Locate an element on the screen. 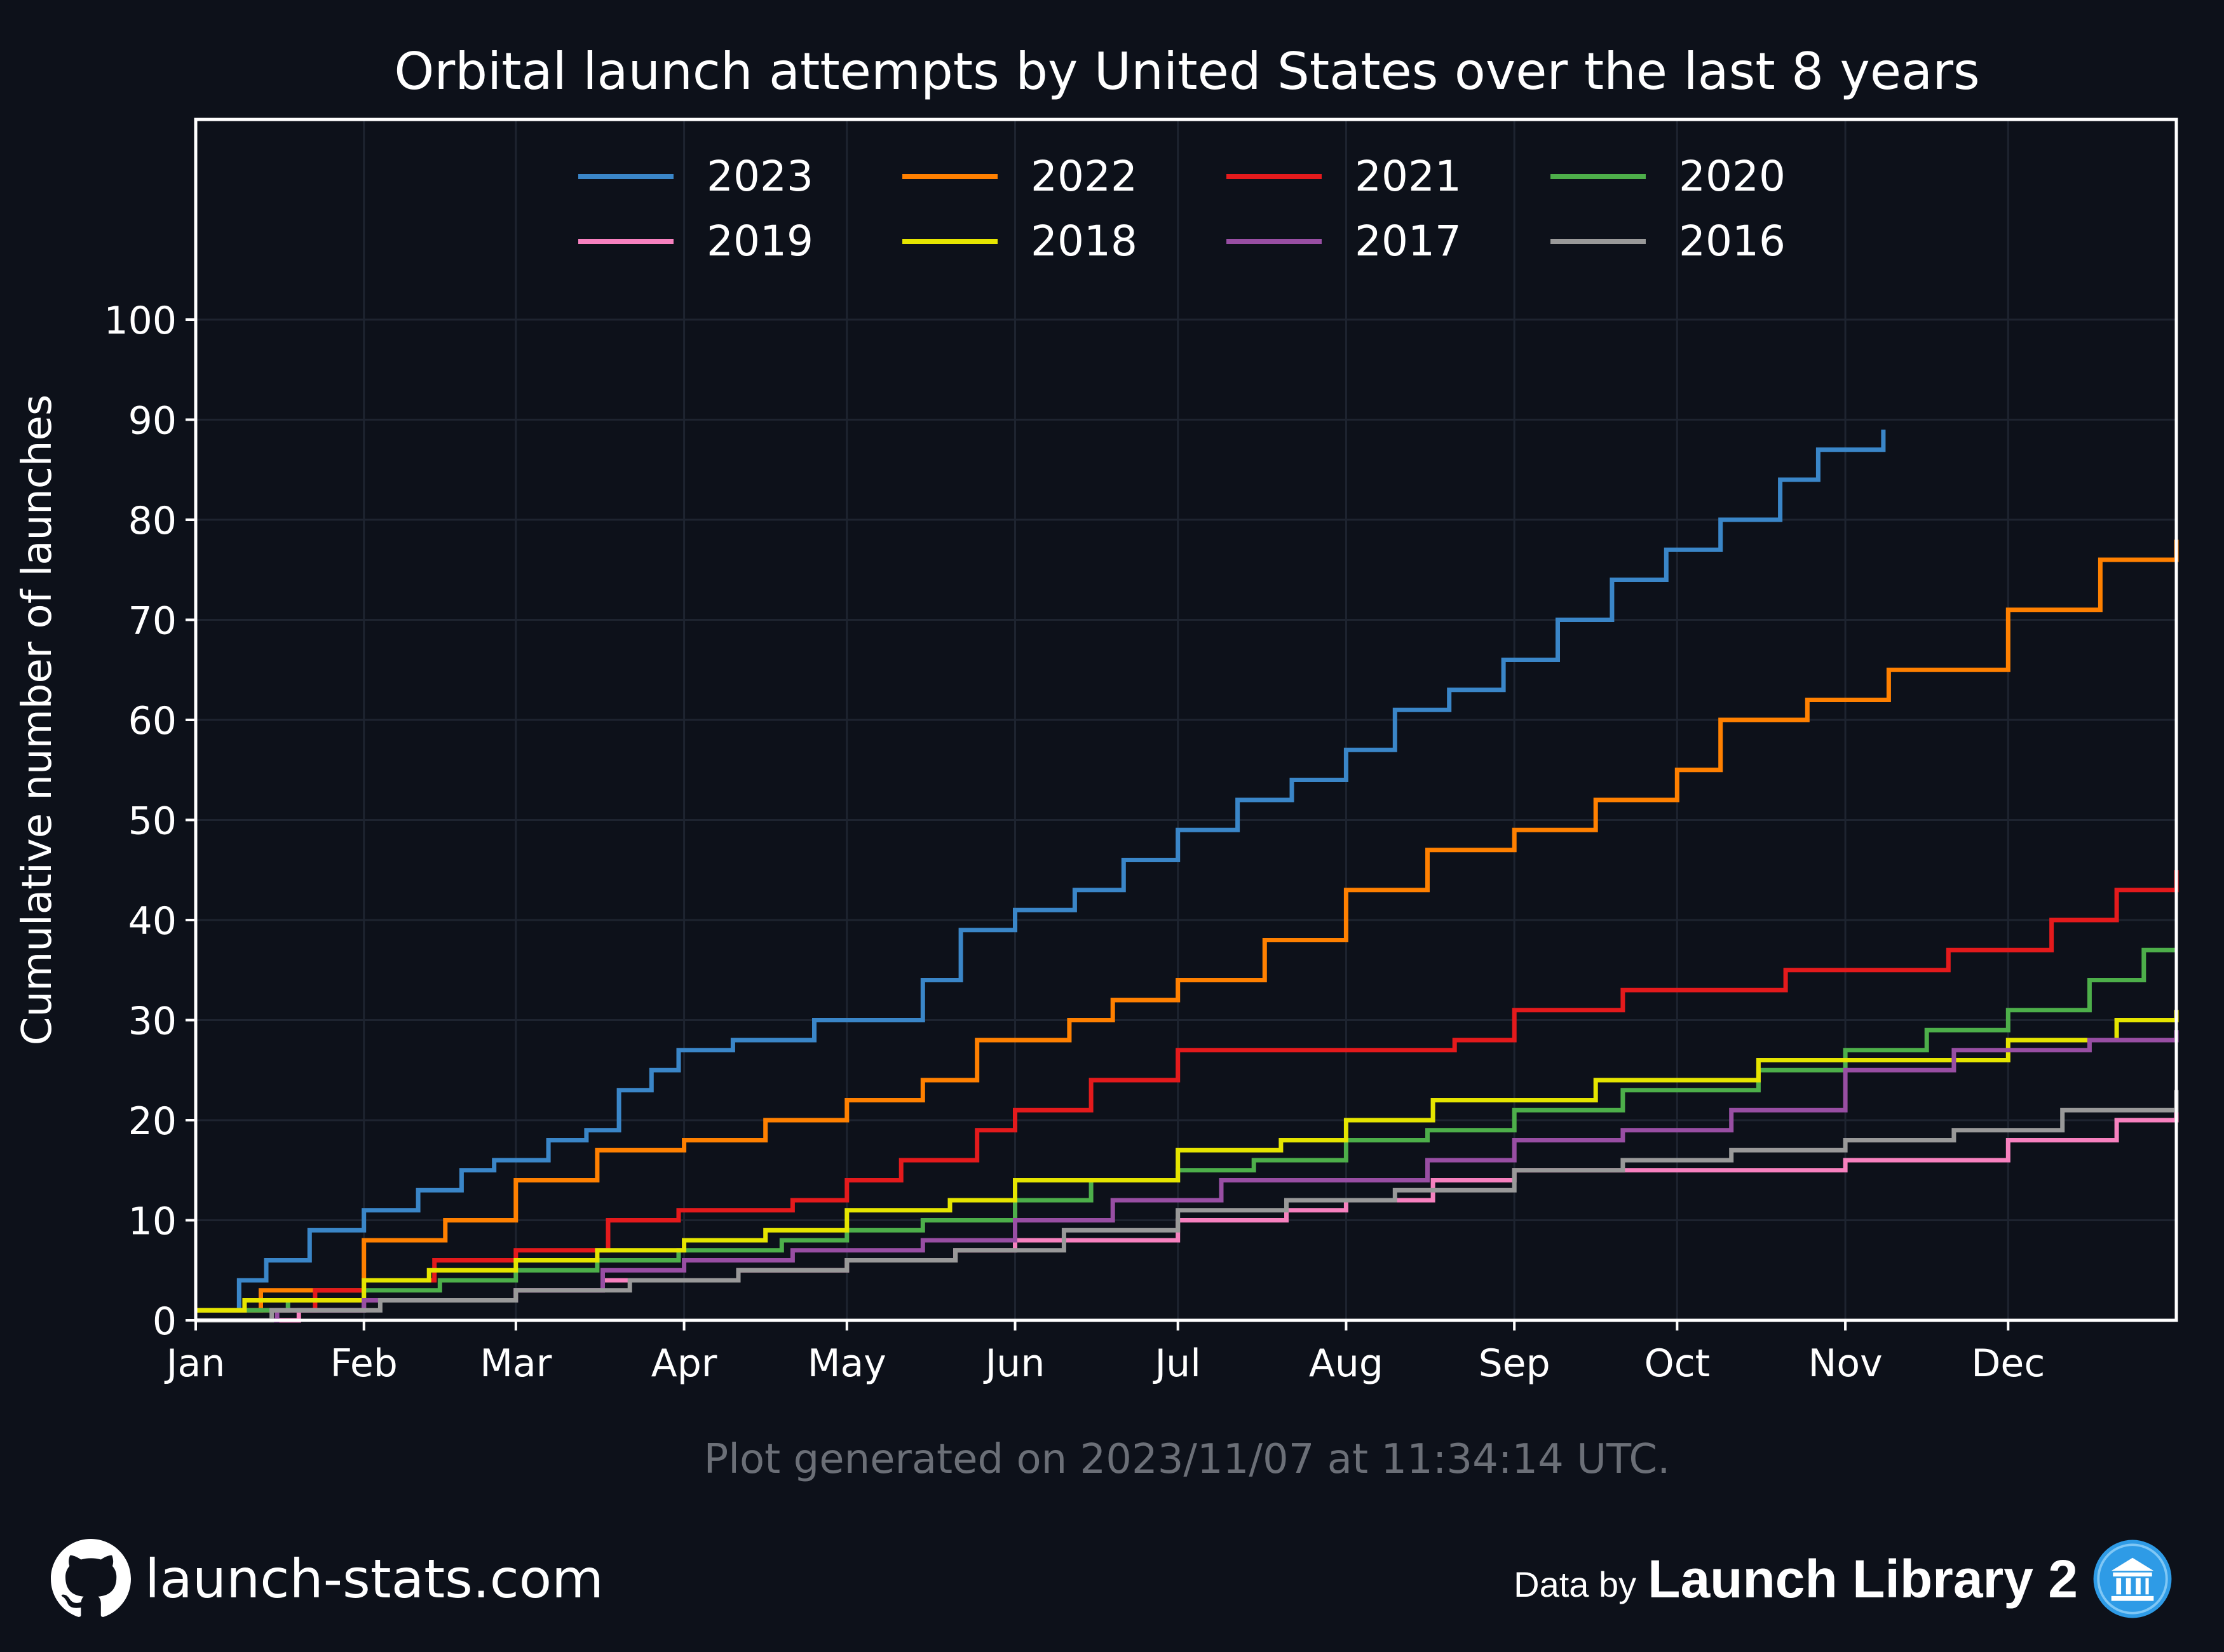 This screenshot has width=2224, height=1652. y-tick-label: 90 is located at coordinates (152, 421).